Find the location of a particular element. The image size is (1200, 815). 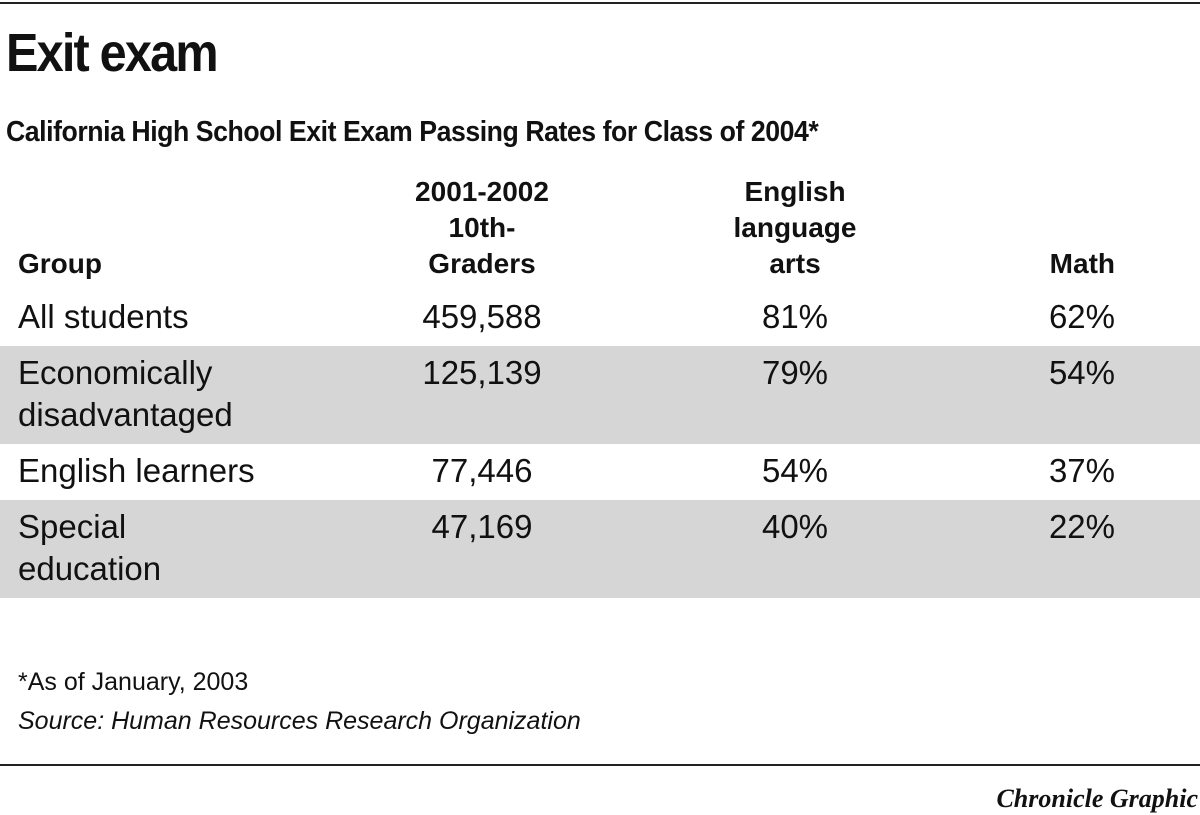

table-cell: 81% is located at coordinates (795, 316).